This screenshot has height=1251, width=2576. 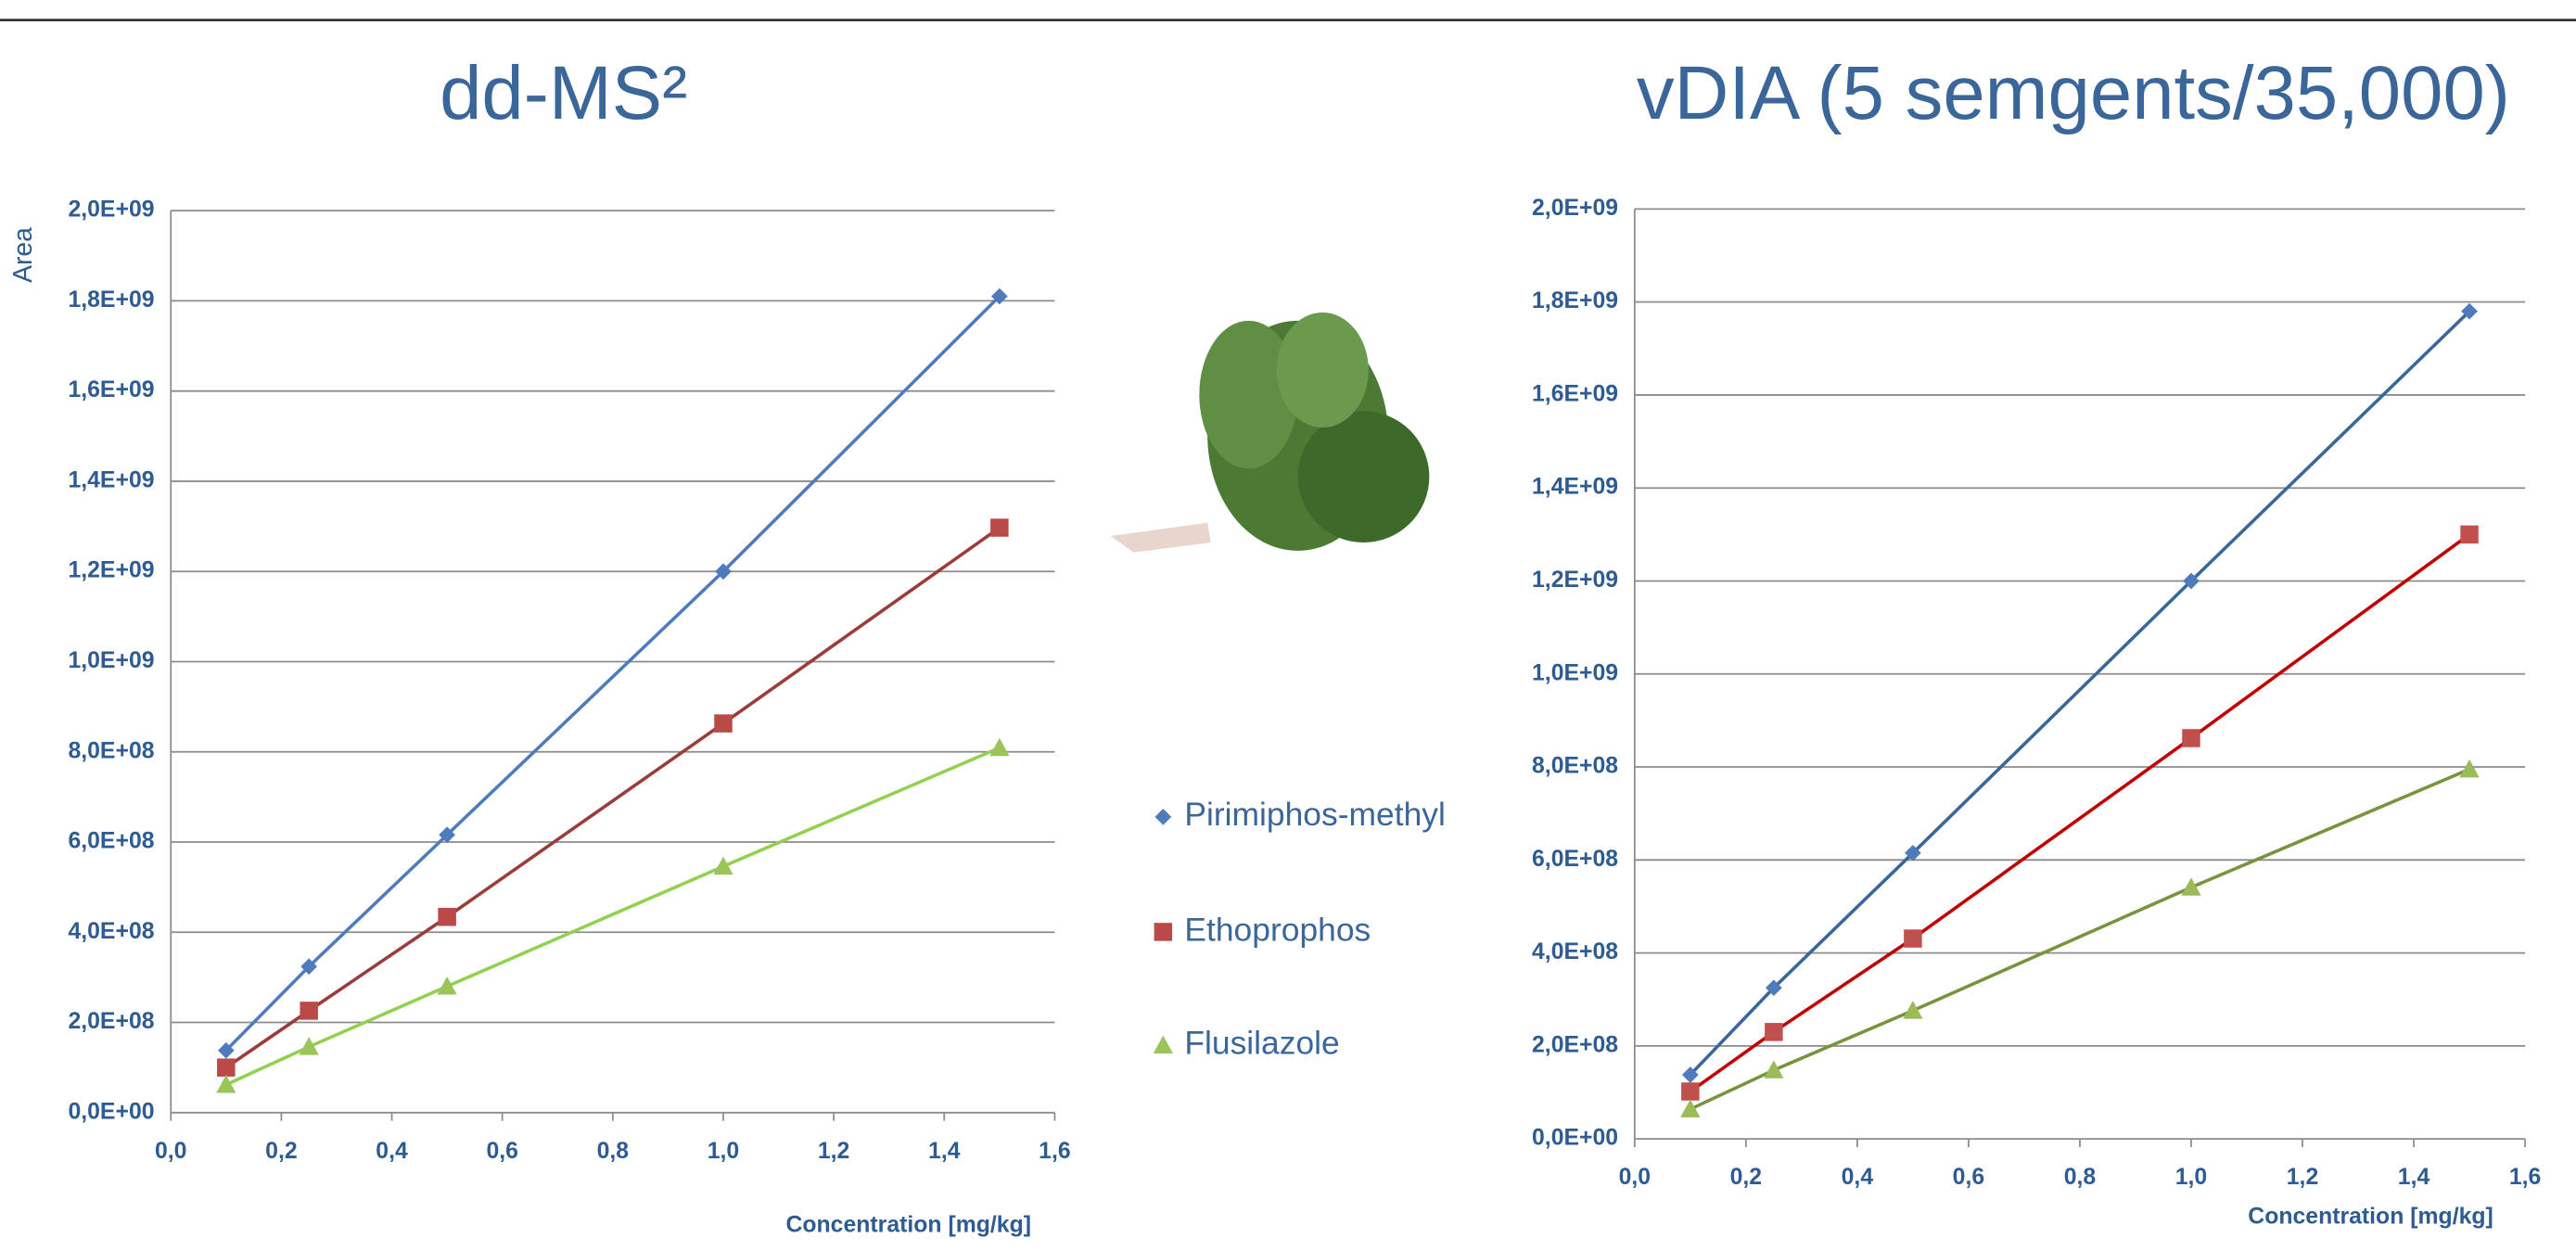 I want to click on legend-label: Pirimiphos-methyl, so click(x=1314, y=814).